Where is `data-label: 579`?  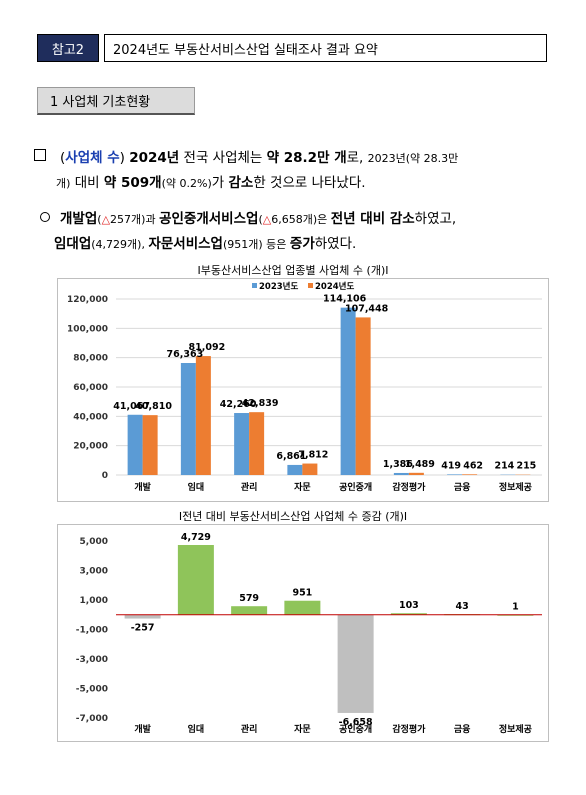 data-label: 579 is located at coordinates (249, 598).